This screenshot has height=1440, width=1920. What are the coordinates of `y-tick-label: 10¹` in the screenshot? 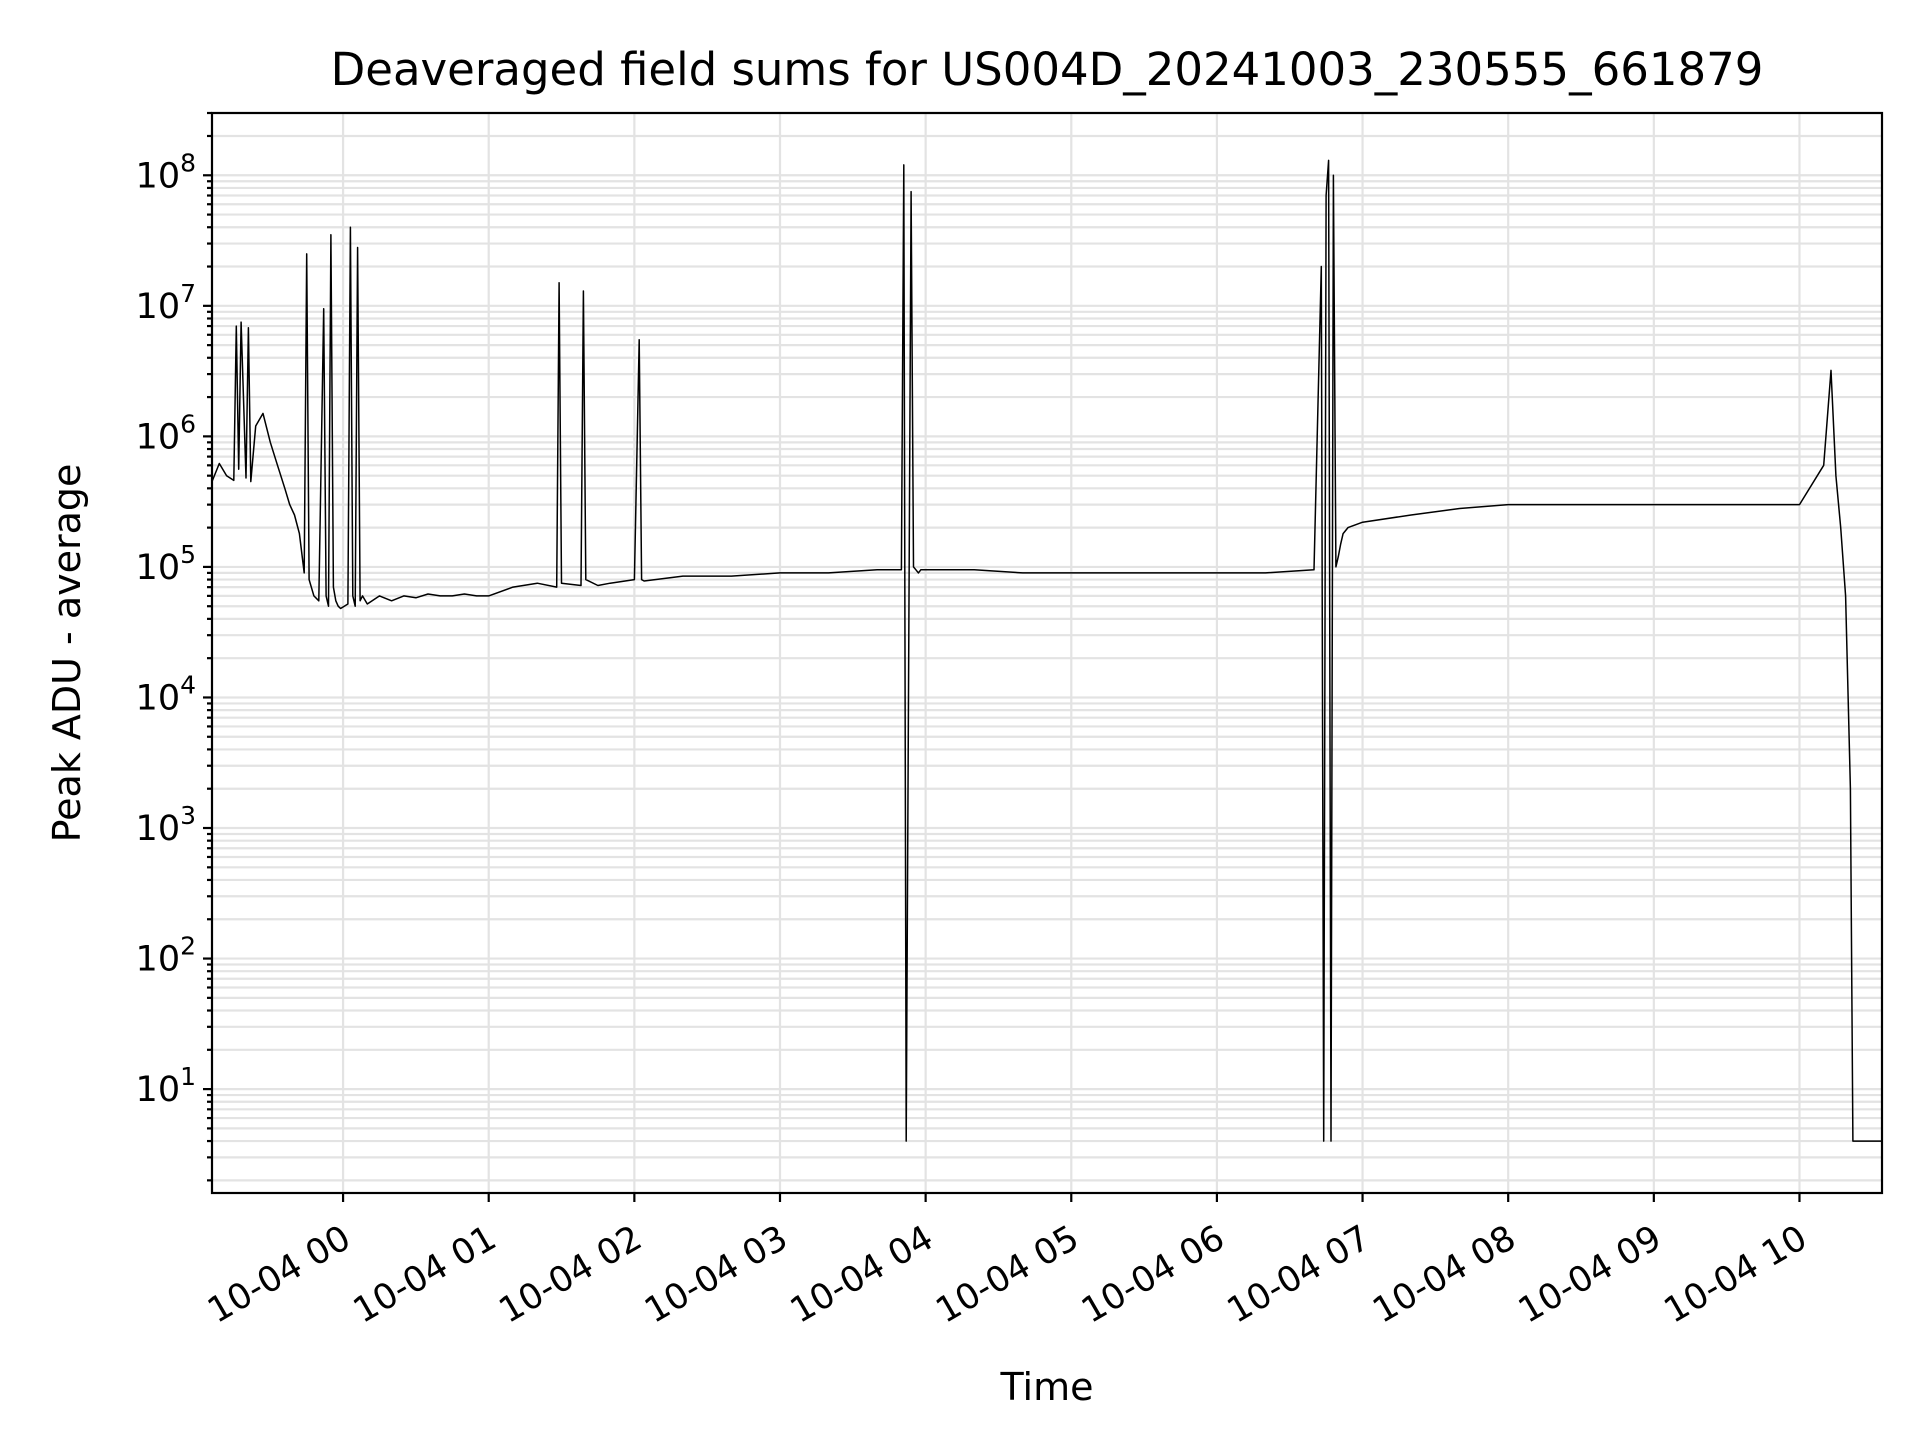 It's located at (166, 1086).